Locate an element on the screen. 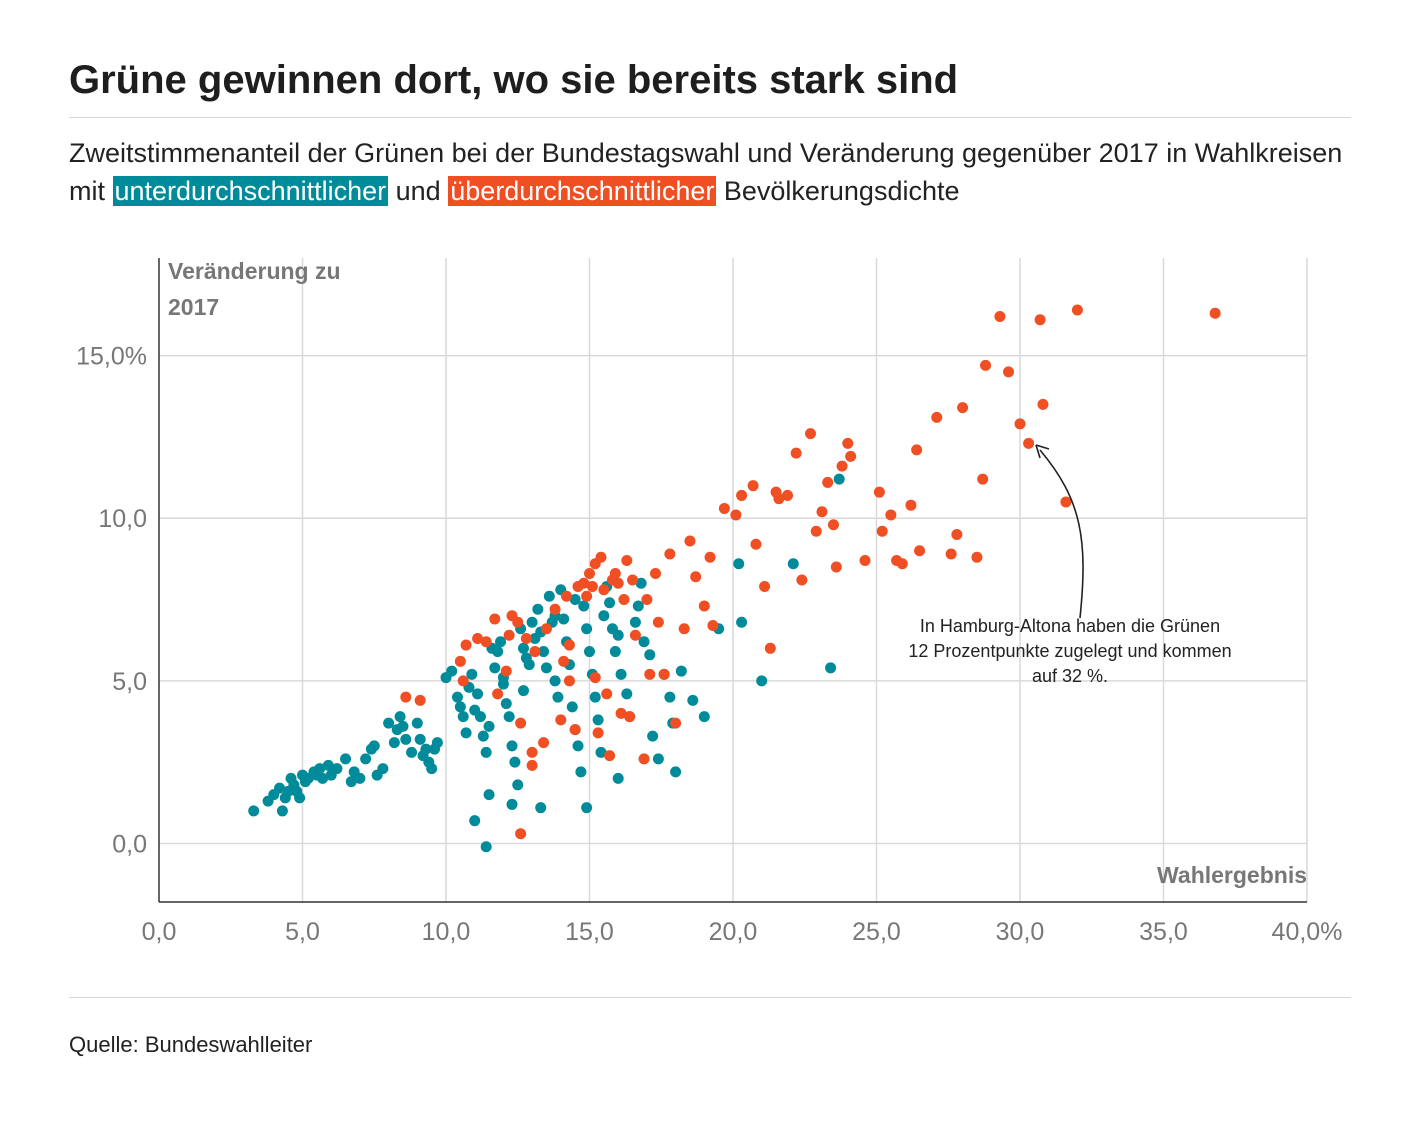 The height and width of the screenshot is (1122, 1420). subtitle-text-2: und is located at coordinates (418, 191).